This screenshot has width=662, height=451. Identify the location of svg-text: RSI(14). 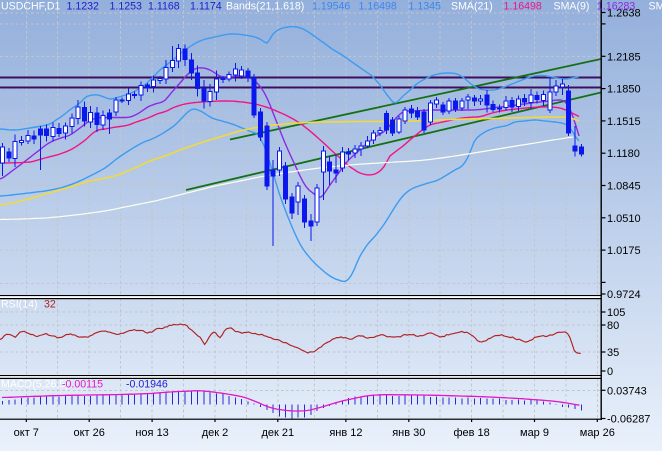
(19, 305).